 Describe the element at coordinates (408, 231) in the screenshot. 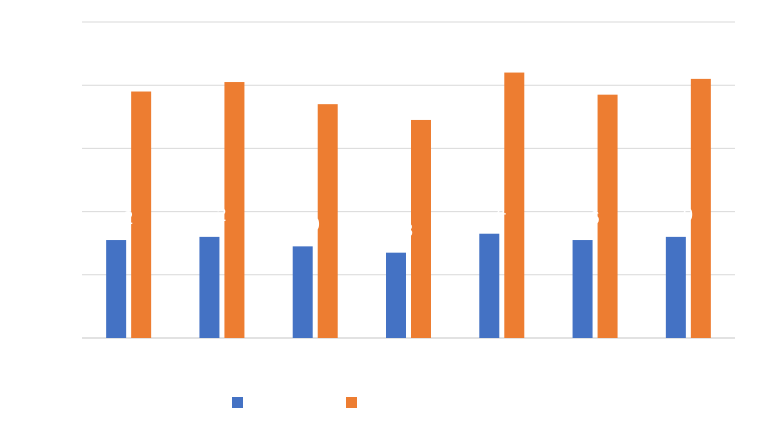

I see `data-label: 8` at that location.